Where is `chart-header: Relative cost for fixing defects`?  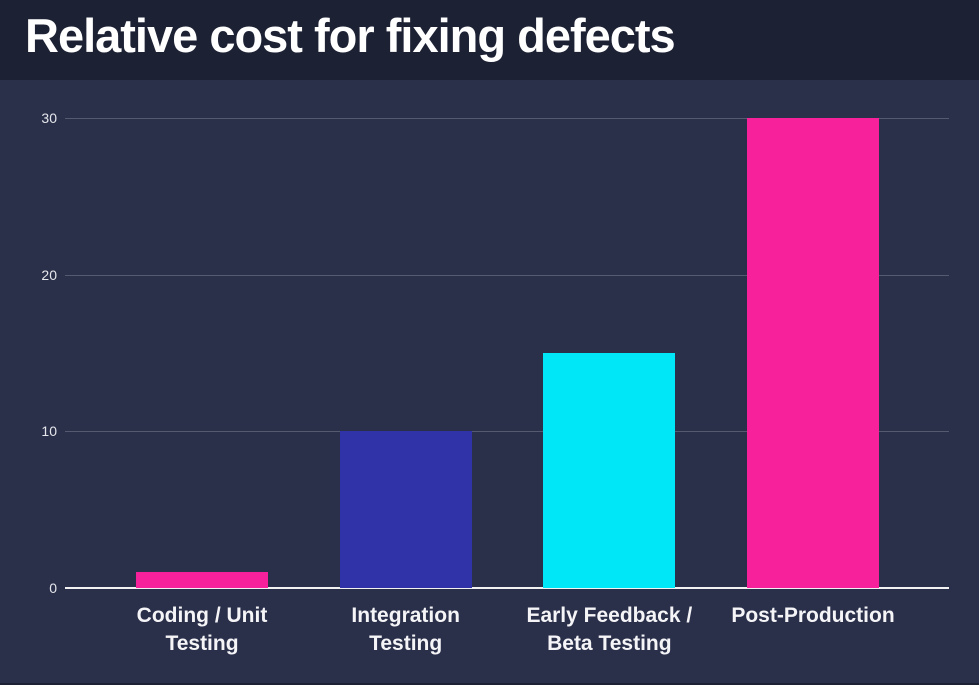 chart-header: Relative cost for fixing defects is located at coordinates (489, 40).